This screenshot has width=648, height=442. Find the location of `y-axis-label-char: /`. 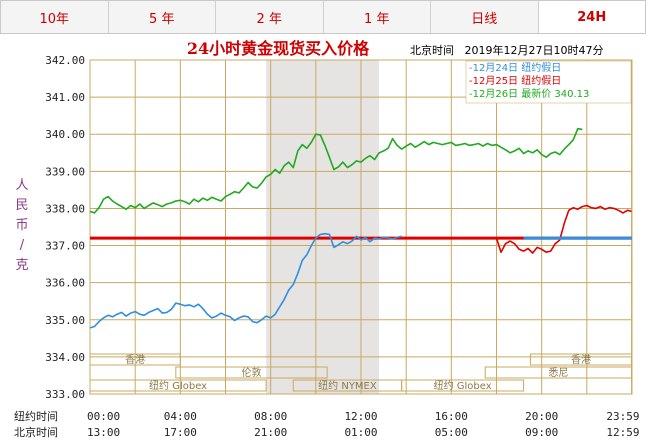

y-axis-label-char: / is located at coordinates (22, 245).